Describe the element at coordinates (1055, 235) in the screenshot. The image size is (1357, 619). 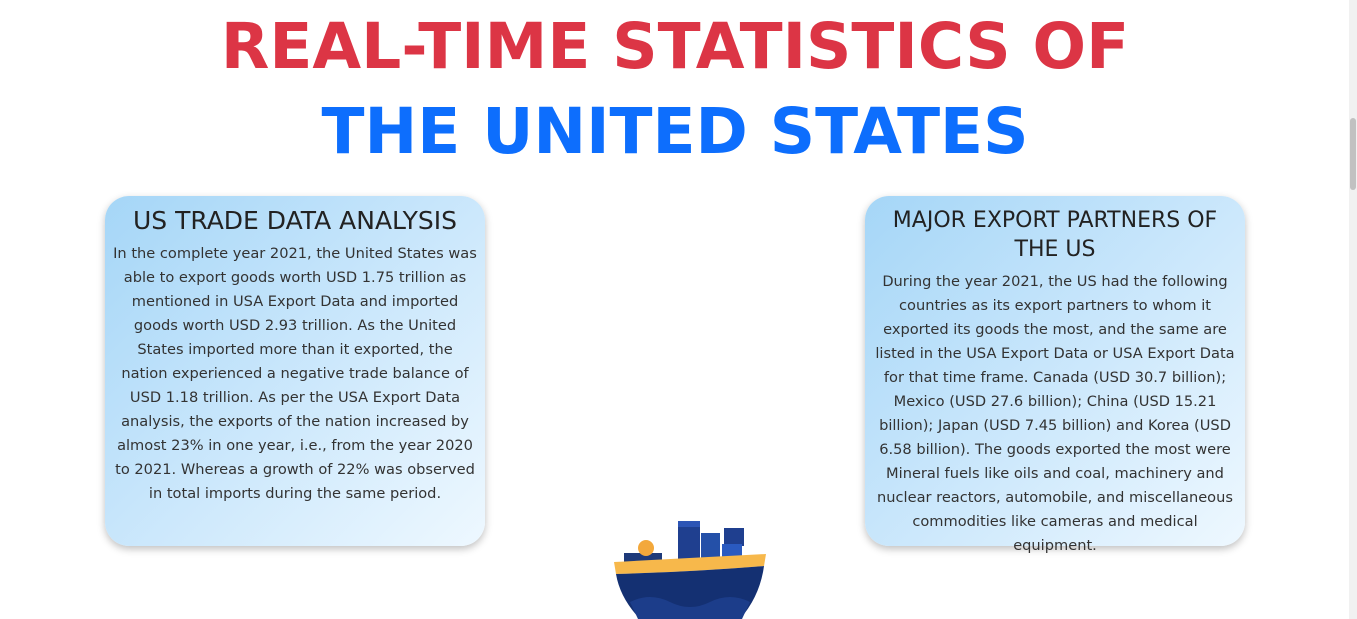
I see `export-partners-heading: MAJOR EXPORT PARTNERS OF THE US` at that location.